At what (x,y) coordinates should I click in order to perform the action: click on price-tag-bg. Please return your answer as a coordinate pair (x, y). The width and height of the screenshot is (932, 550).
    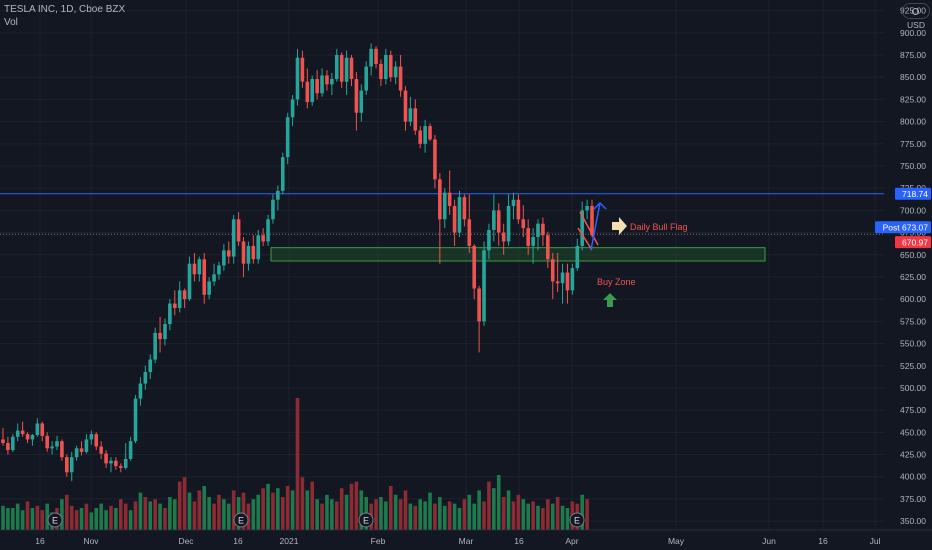
    Looking at the image, I should click on (913, 242).